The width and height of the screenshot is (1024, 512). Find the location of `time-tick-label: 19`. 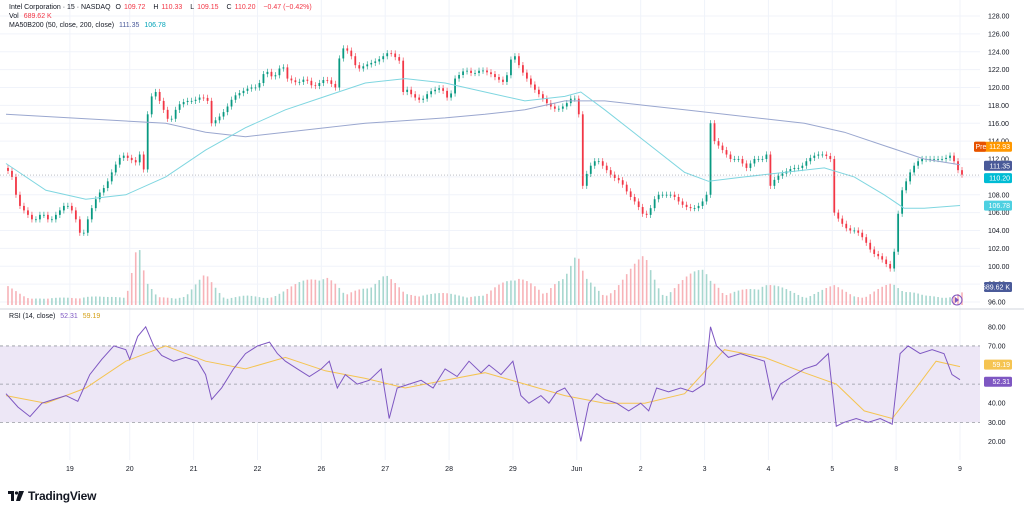

time-tick-label: 19 is located at coordinates (70, 469).